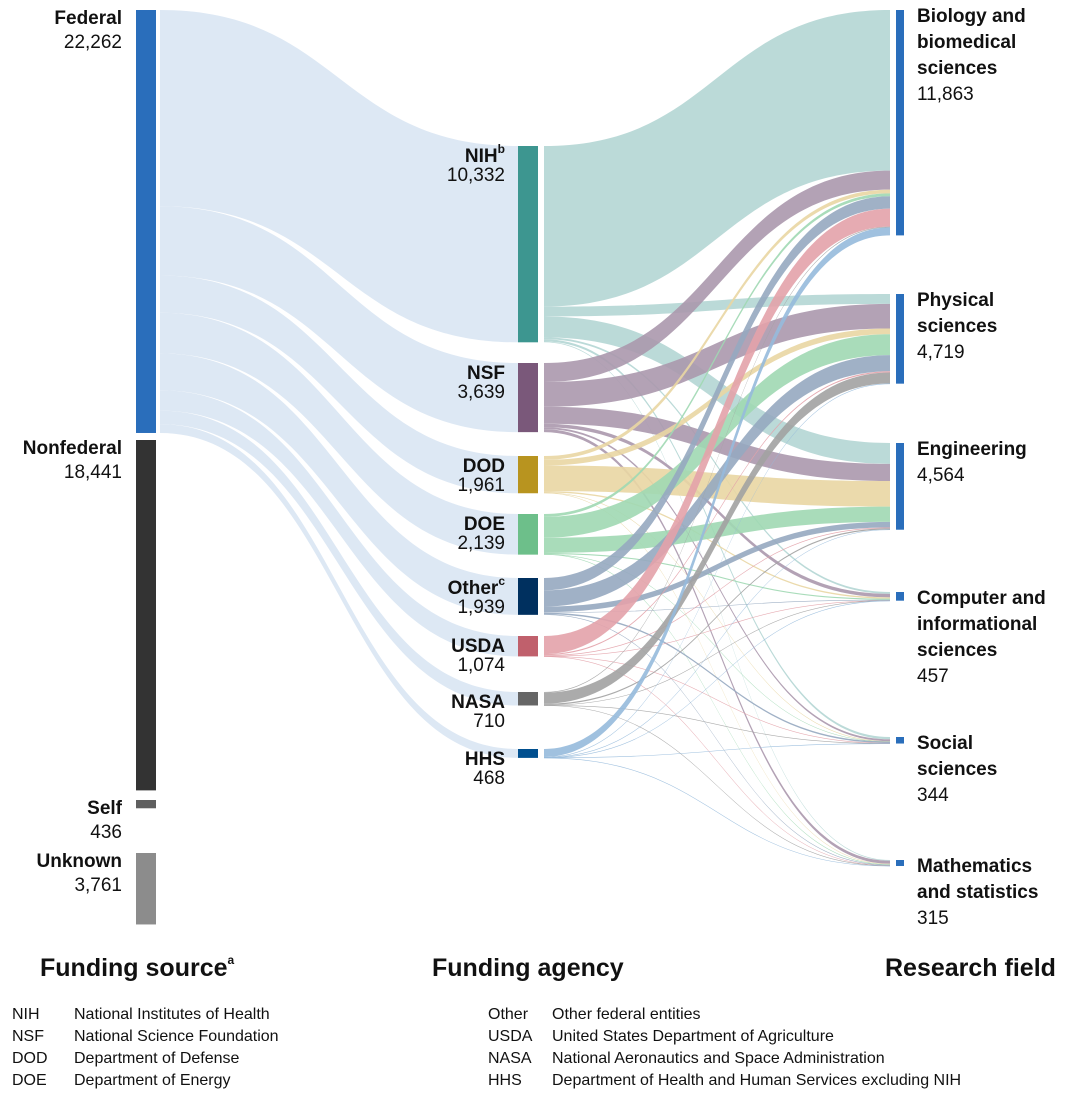  I want to click on legend-text: Department of Energy, so click(152, 1080).